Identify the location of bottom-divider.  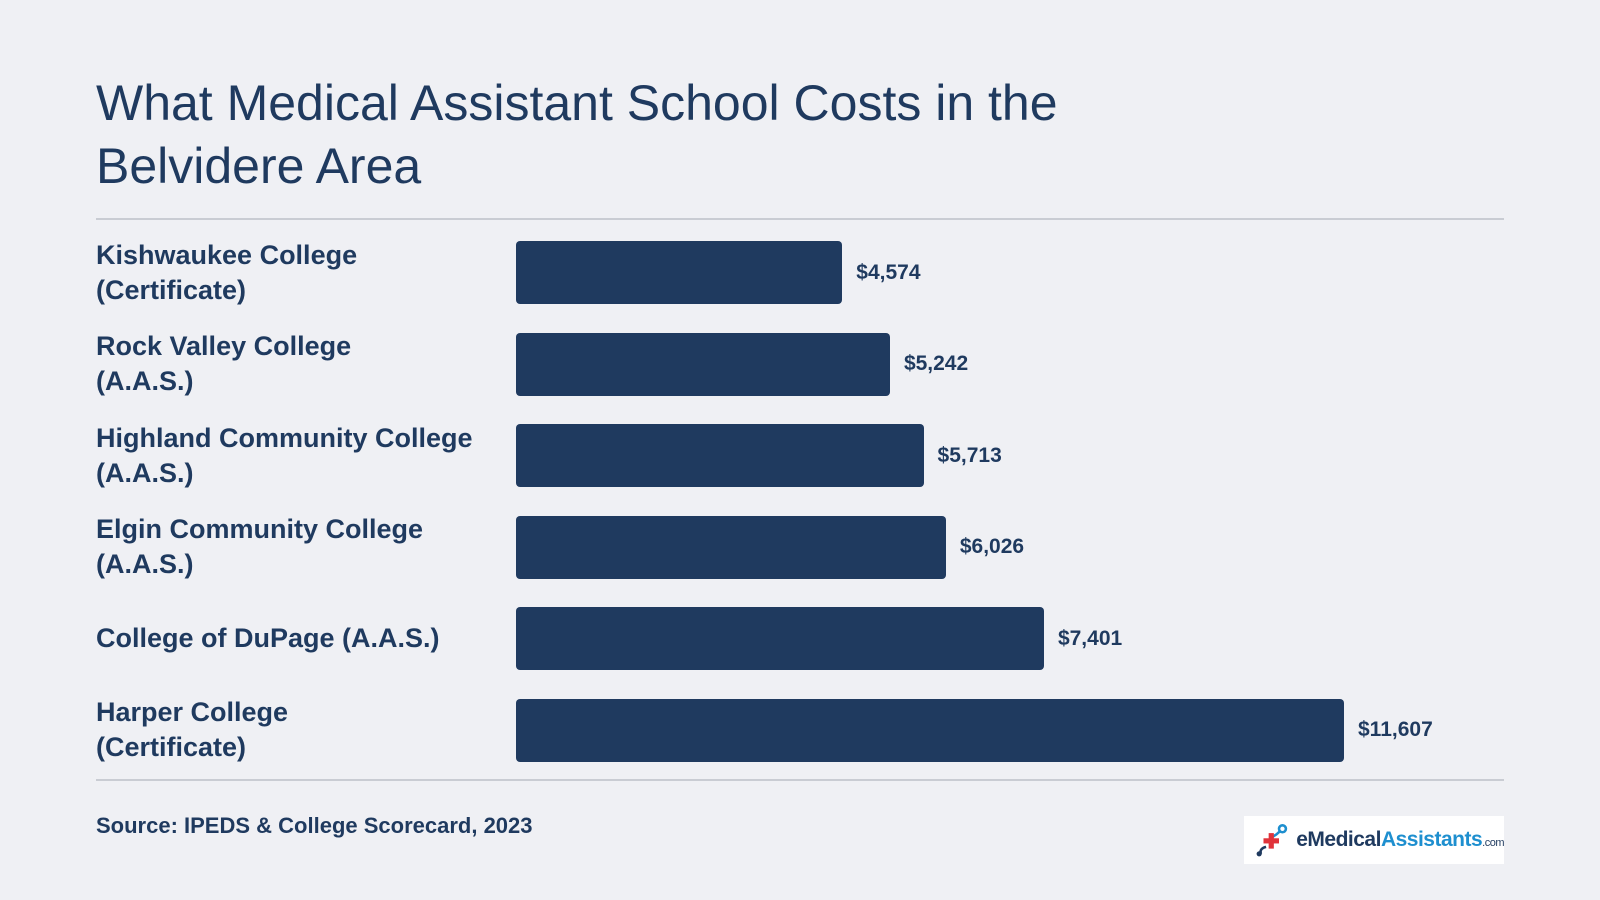
(800, 780).